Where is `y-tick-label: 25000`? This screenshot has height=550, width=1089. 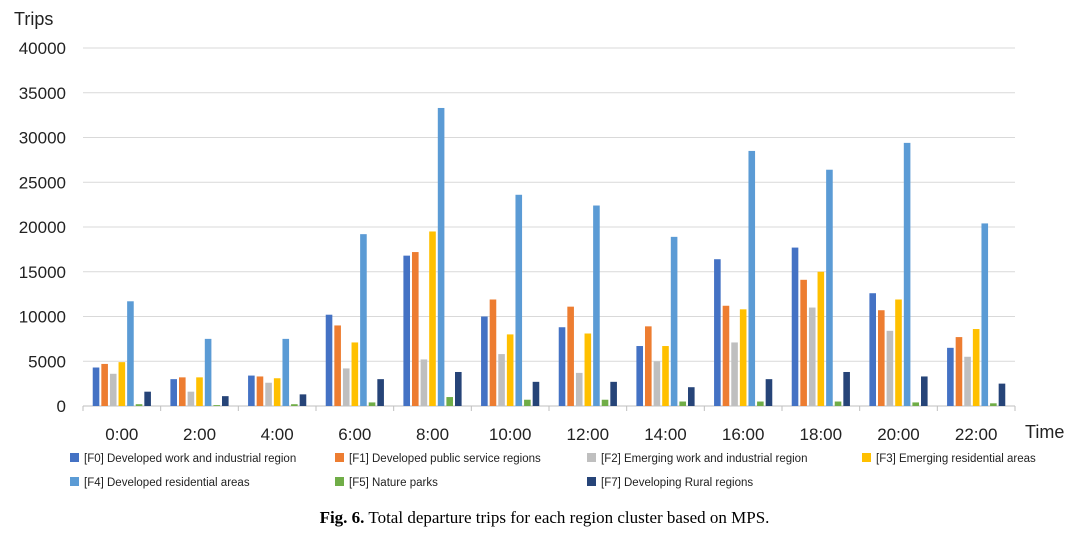
y-tick-label: 25000 is located at coordinates (42, 182).